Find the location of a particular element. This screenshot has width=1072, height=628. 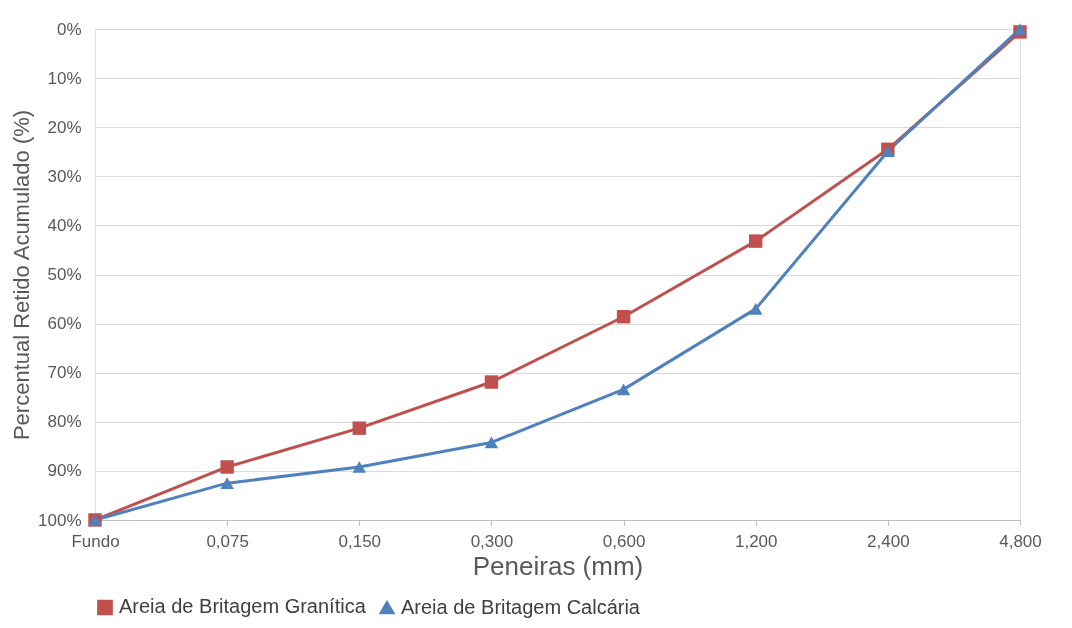

x-tick-label: 0,600 is located at coordinates (624, 541).